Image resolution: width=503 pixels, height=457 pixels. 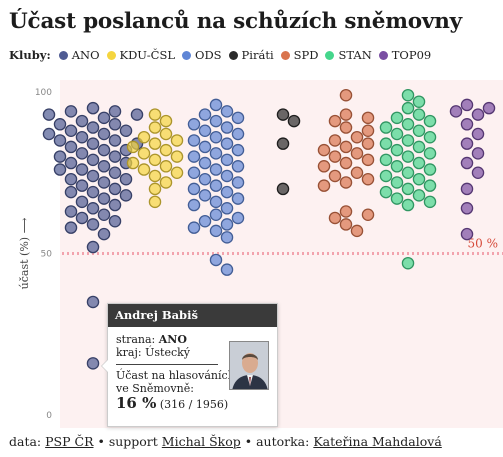 I want to click on tooltip-party-label: strana:, so click(x=136, y=339).